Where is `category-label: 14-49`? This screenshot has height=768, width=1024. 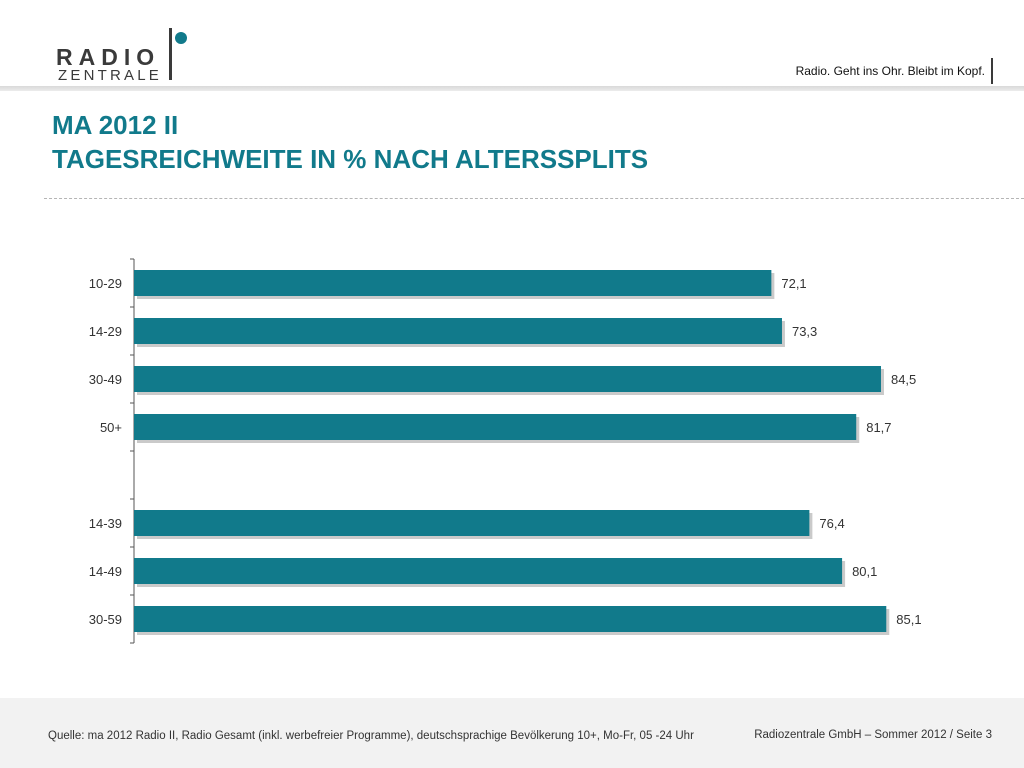 category-label: 14-49 is located at coordinates (105, 571).